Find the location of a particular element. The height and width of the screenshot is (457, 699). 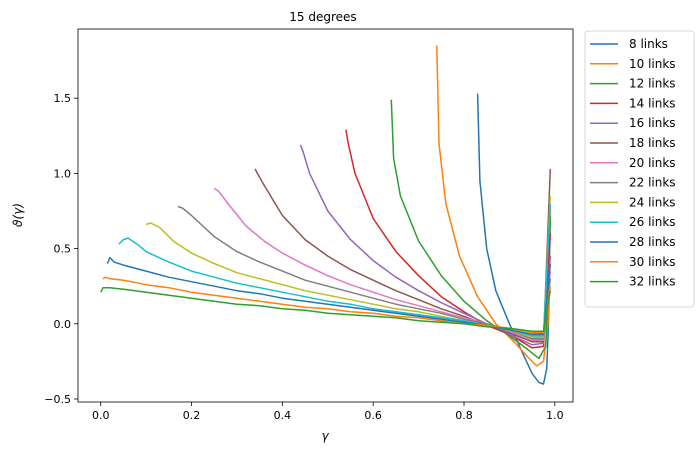

y-tick-label: 1.5 is located at coordinates (63, 98).